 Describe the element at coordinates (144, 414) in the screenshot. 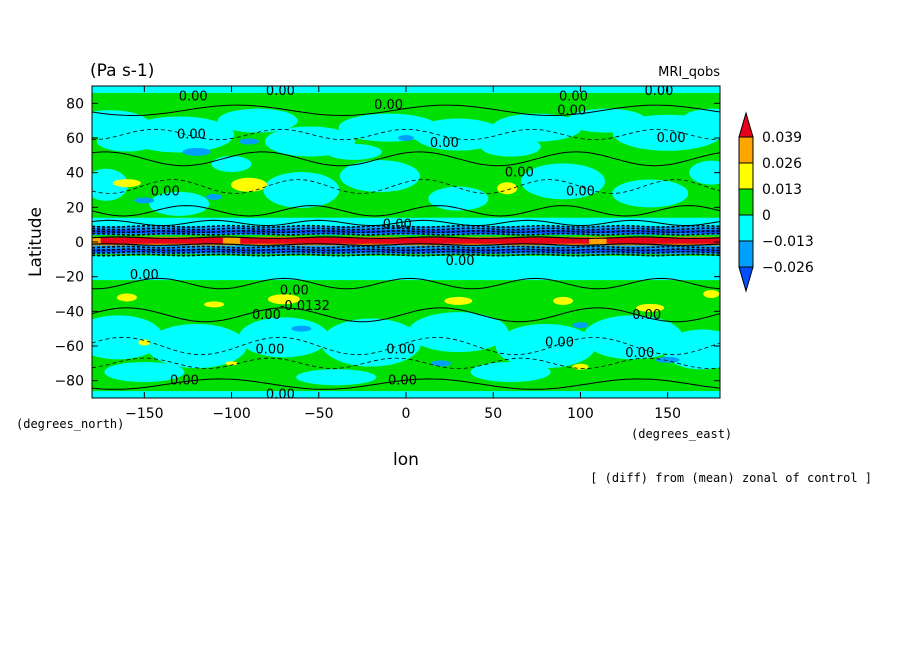

I see `x-tick-label: −150` at that location.